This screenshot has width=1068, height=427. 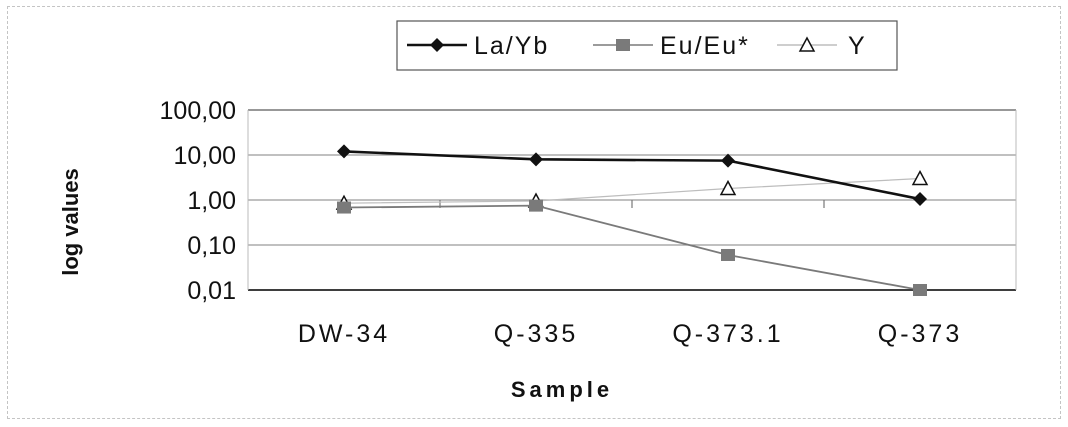 I want to click on x-tick-label: Q-373.1, so click(x=727, y=334).